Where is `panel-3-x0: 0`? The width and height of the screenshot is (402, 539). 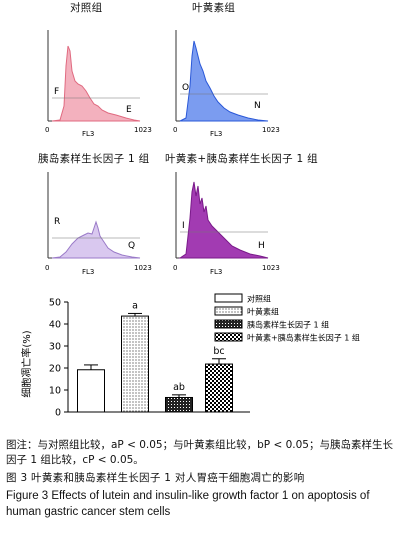
panel-3-x0: 0 is located at coordinates (47, 268).